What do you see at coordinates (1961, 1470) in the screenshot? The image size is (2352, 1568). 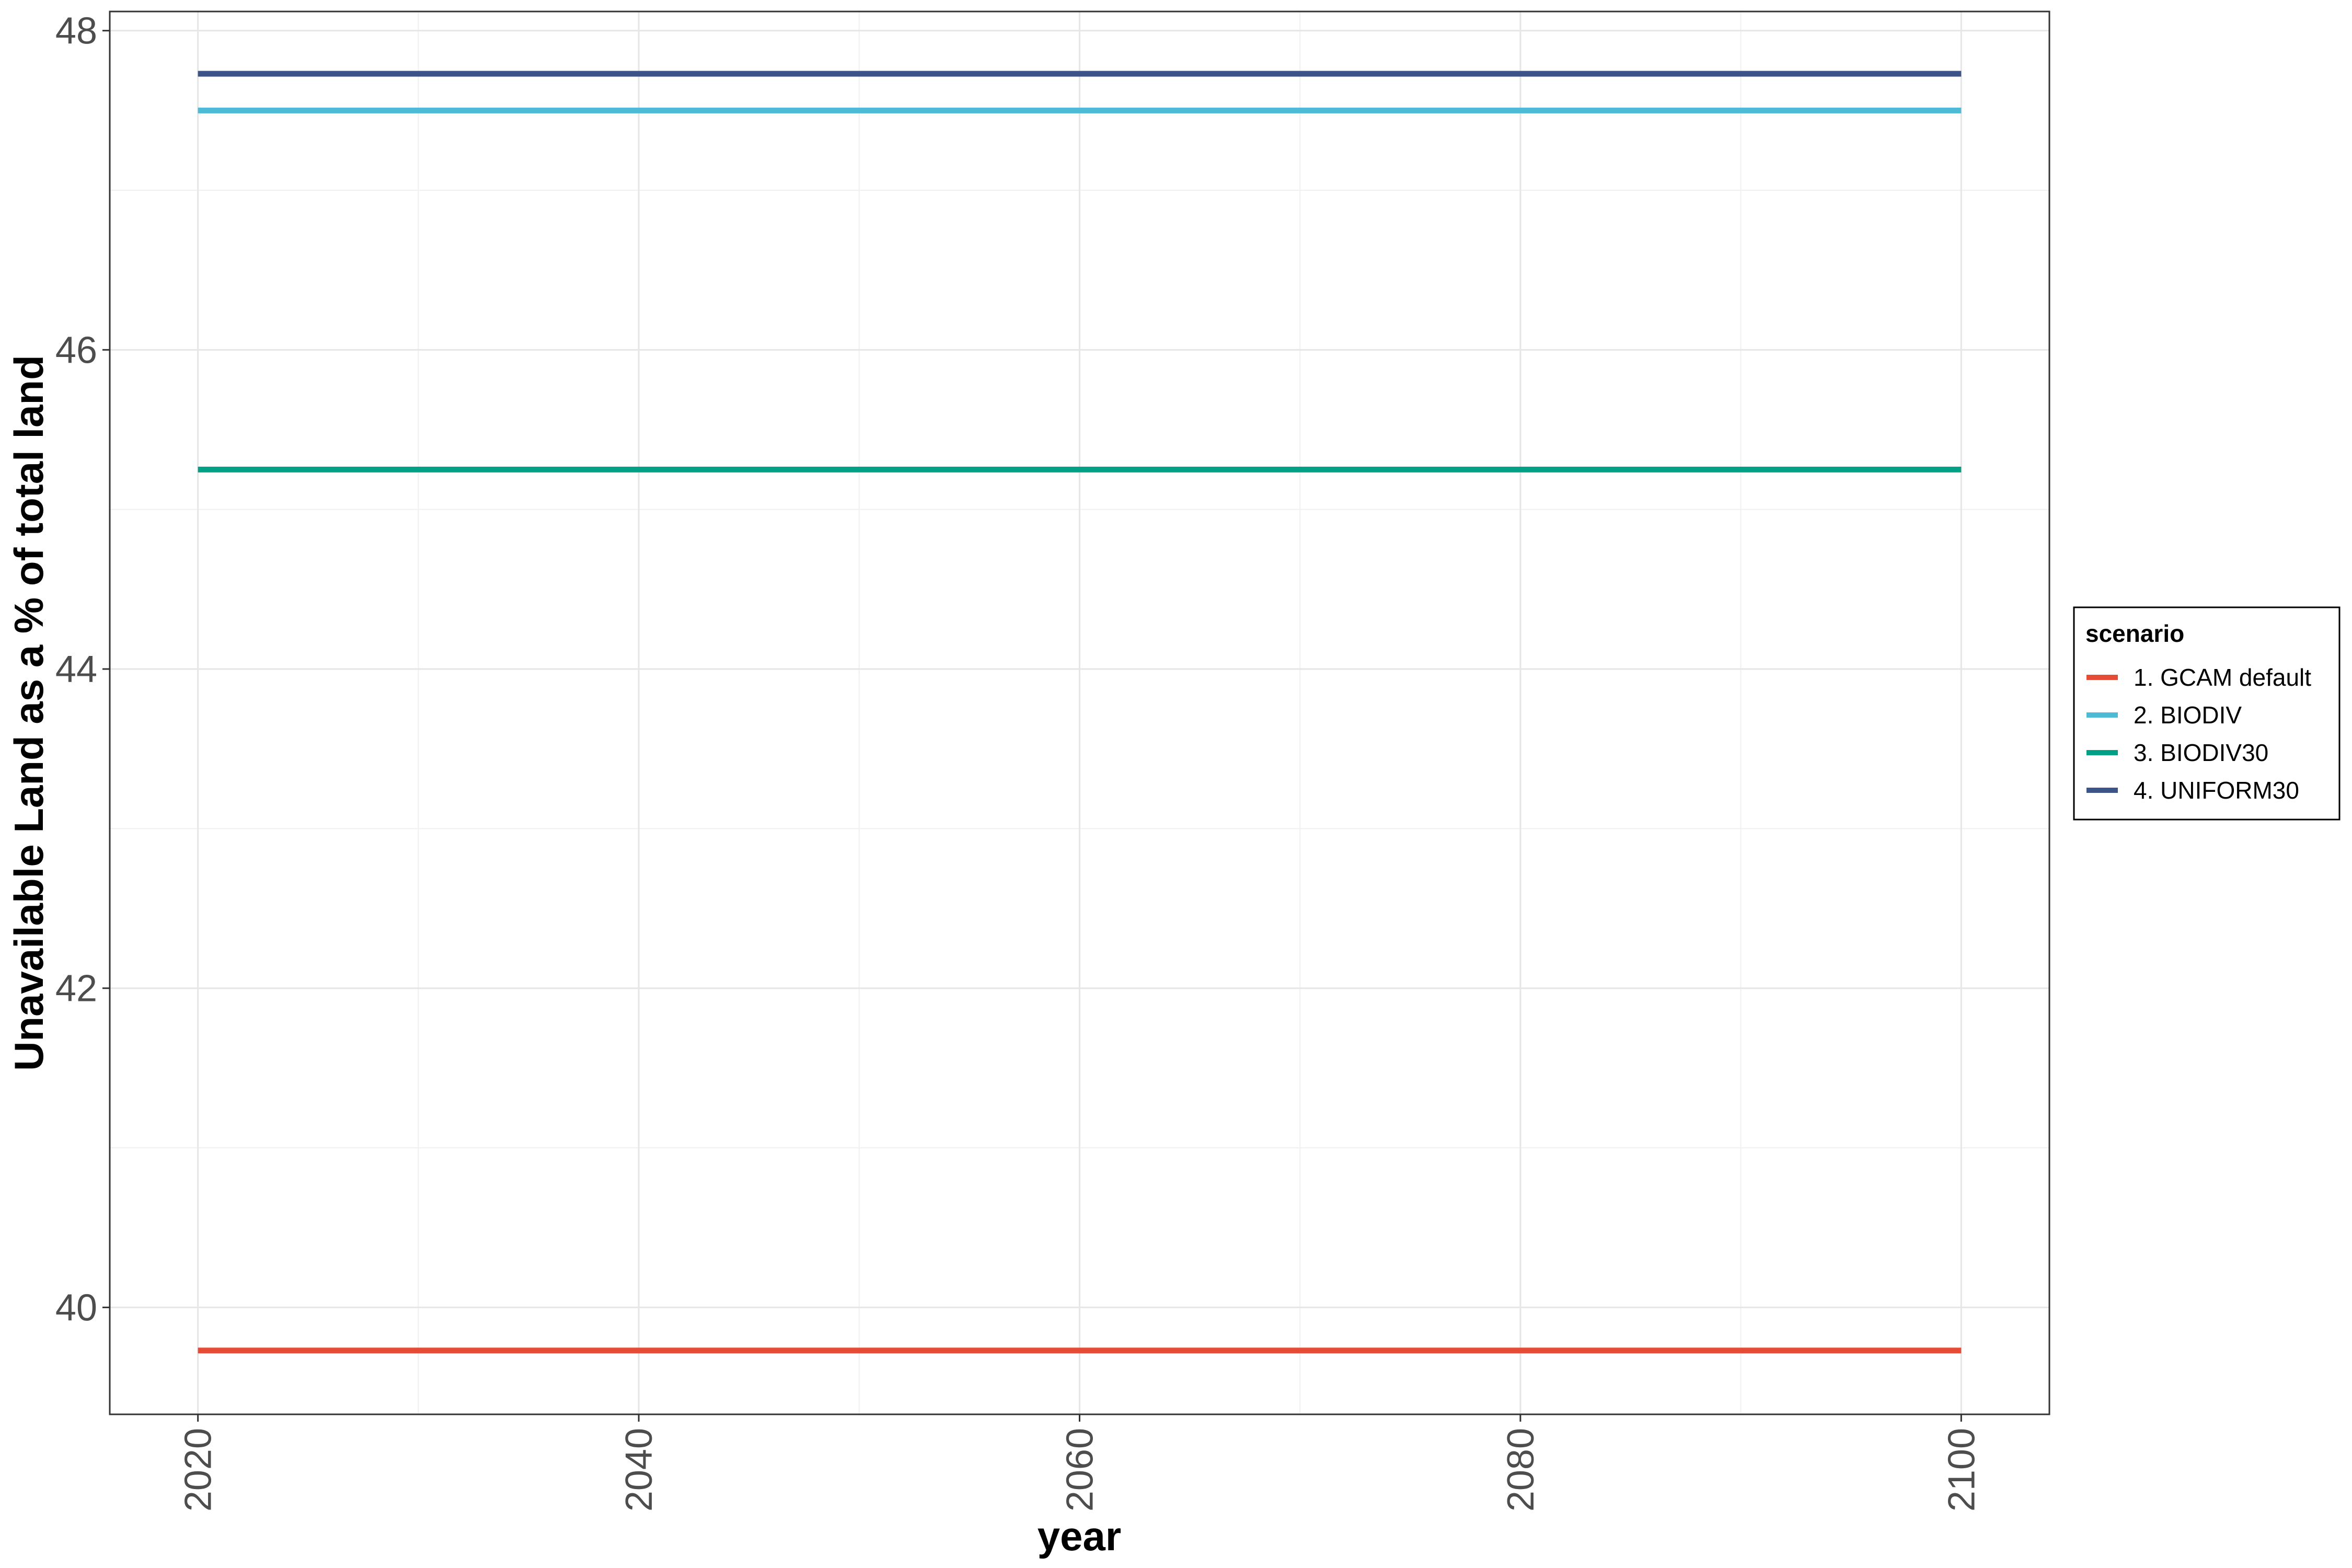 I see `x-tick-label: 2100` at bounding box center [1961, 1470].